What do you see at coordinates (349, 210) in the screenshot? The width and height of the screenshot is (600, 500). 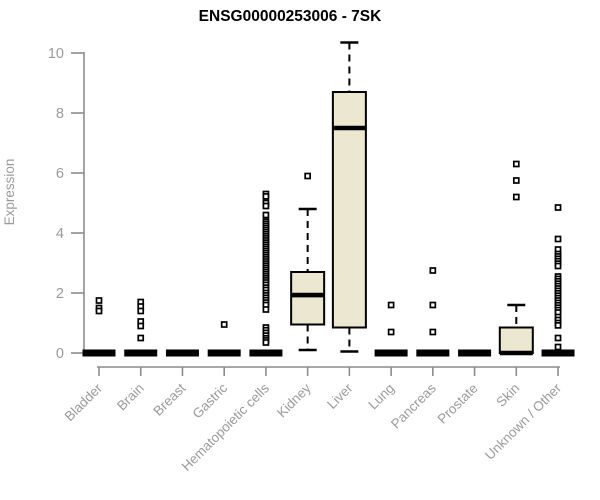 I see `box-liver` at bounding box center [349, 210].